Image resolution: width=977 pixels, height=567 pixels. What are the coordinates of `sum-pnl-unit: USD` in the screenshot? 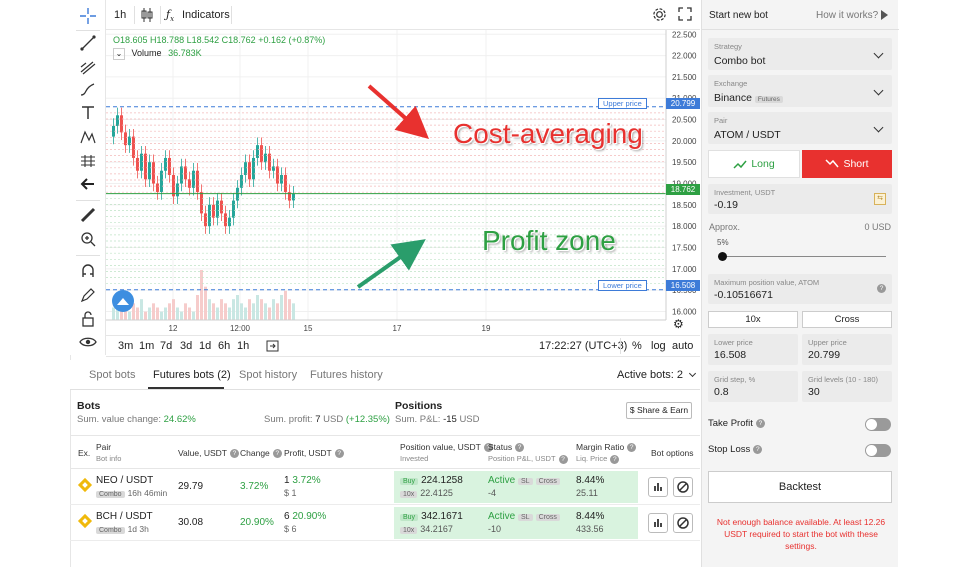 It's located at (469, 419).